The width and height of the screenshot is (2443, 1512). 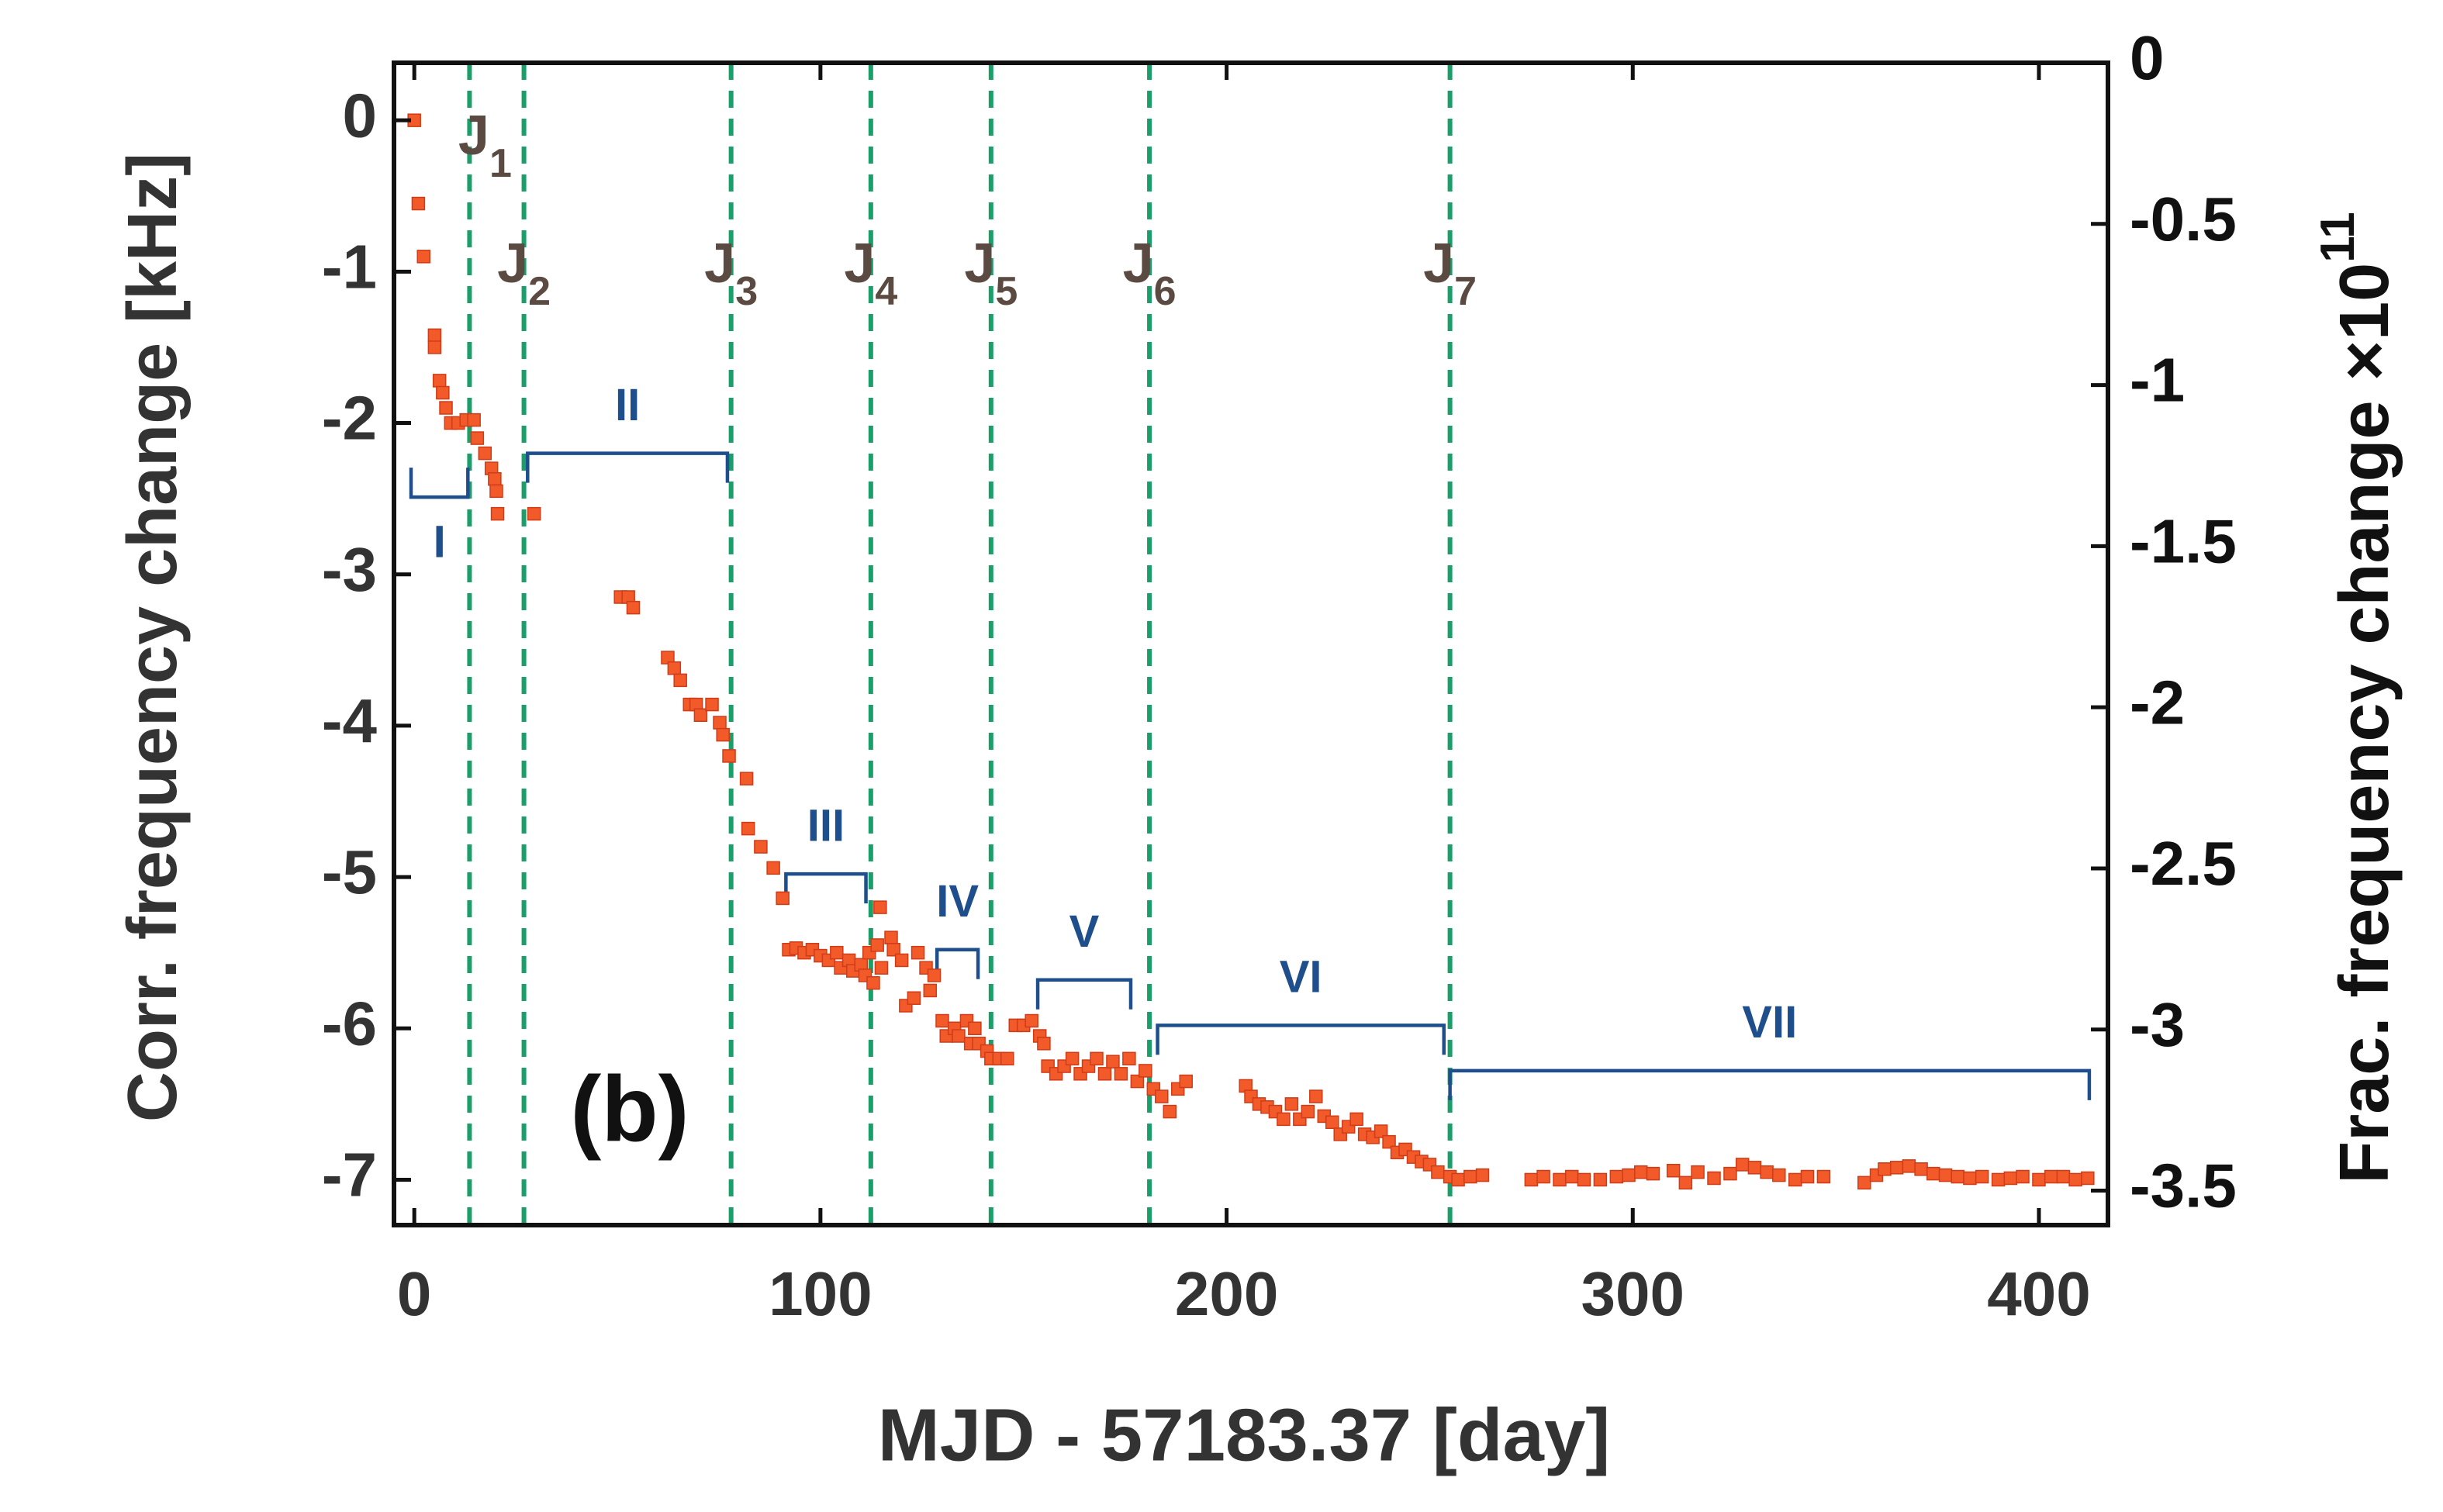 What do you see at coordinates (2157, 1024) in the screenshot?
I see `y2-tick-label: -3` at bounding box center [2157, 1024].